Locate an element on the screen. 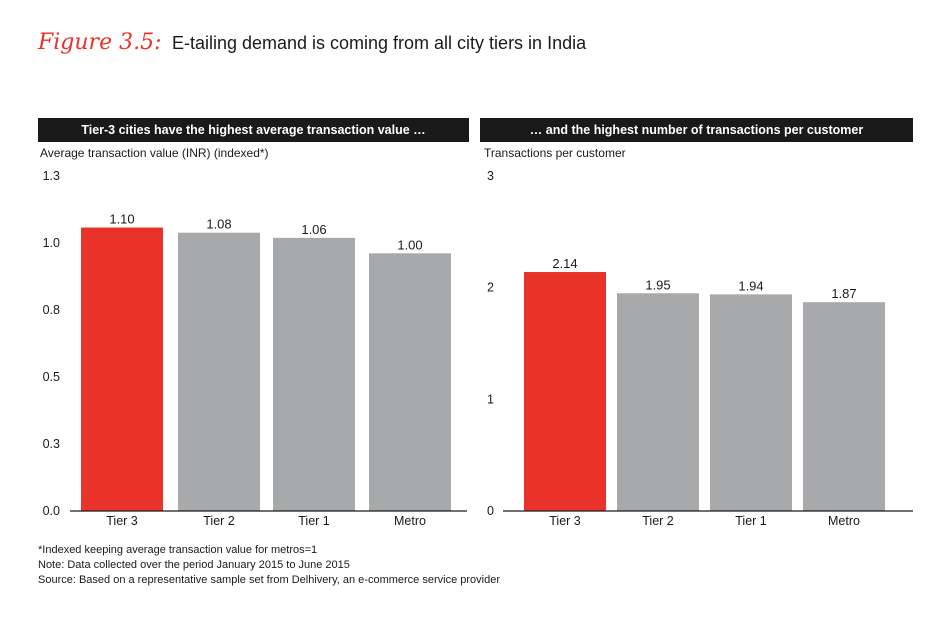  left-x-tick-label: Tier 1 is located at coordinates (314, 521).